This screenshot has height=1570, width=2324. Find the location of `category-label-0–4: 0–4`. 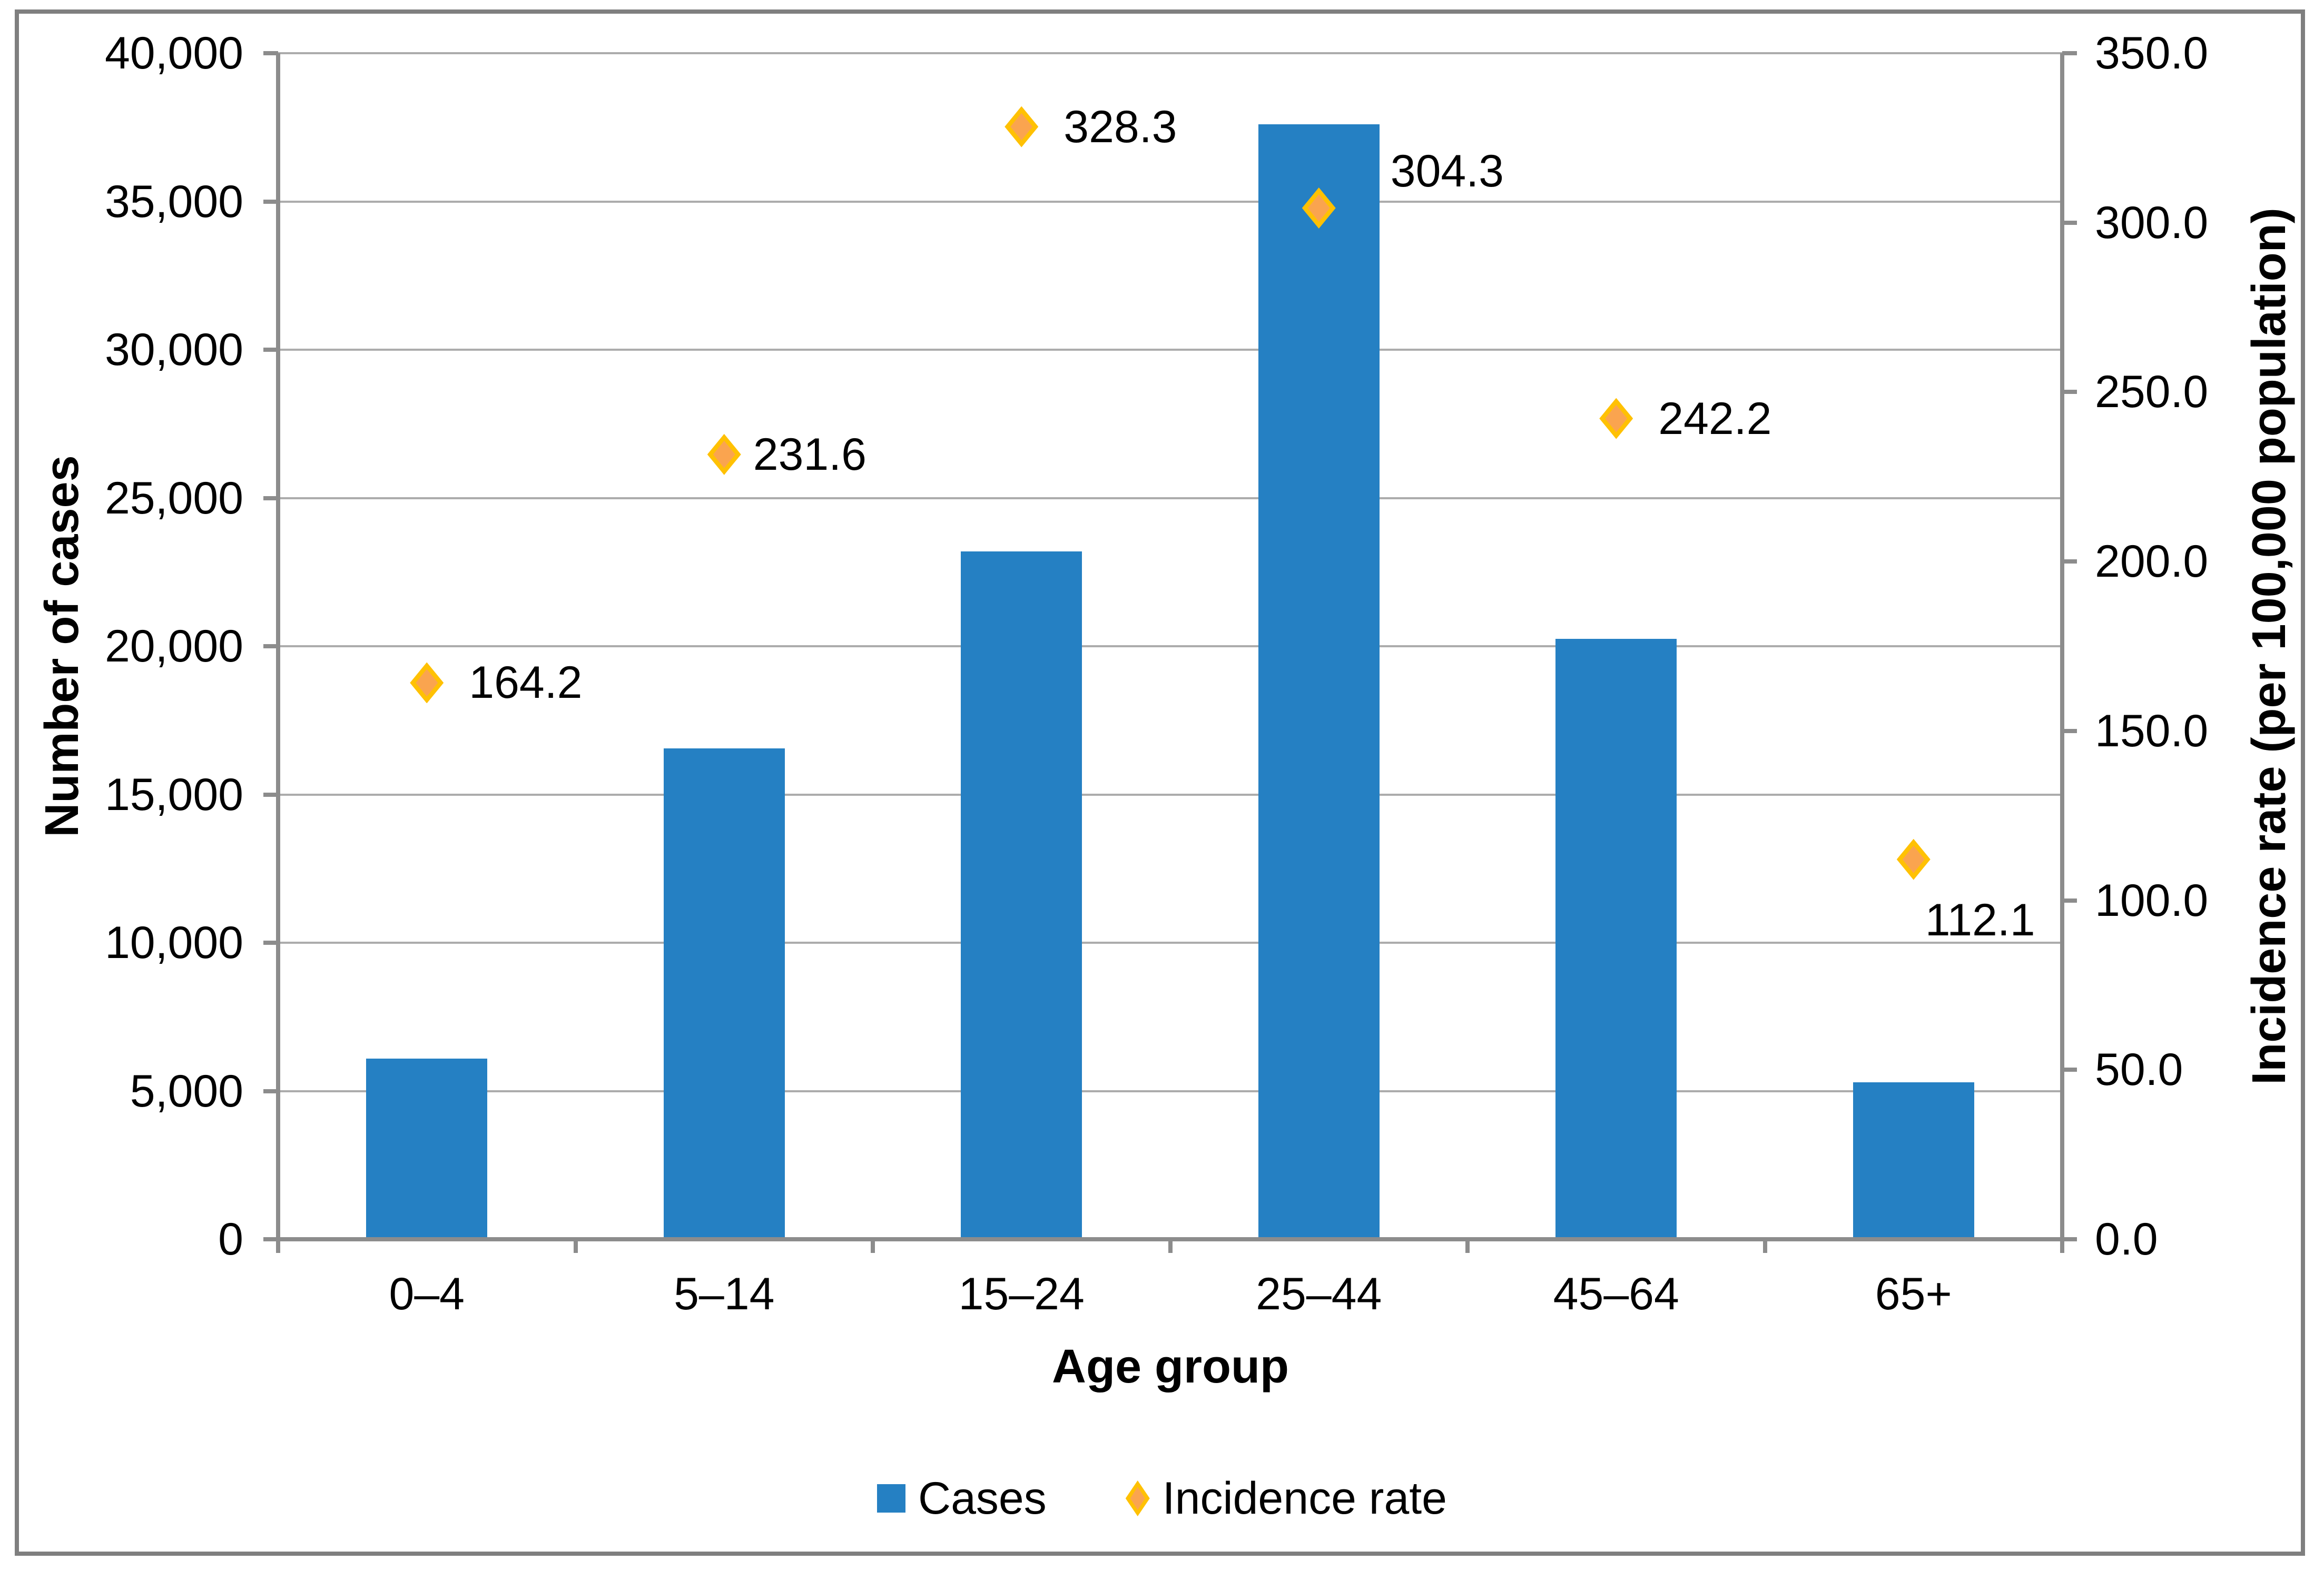

category-label-0–4: 0–4 is located at coordinates (427, 1294).